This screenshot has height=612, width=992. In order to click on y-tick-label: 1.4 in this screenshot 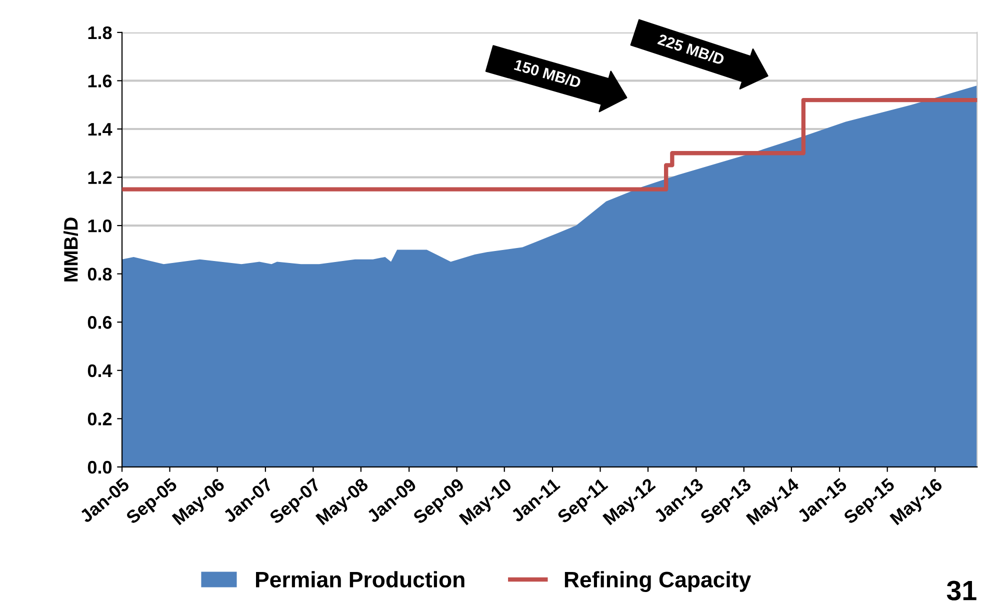, I will do `click(100, 129)`.